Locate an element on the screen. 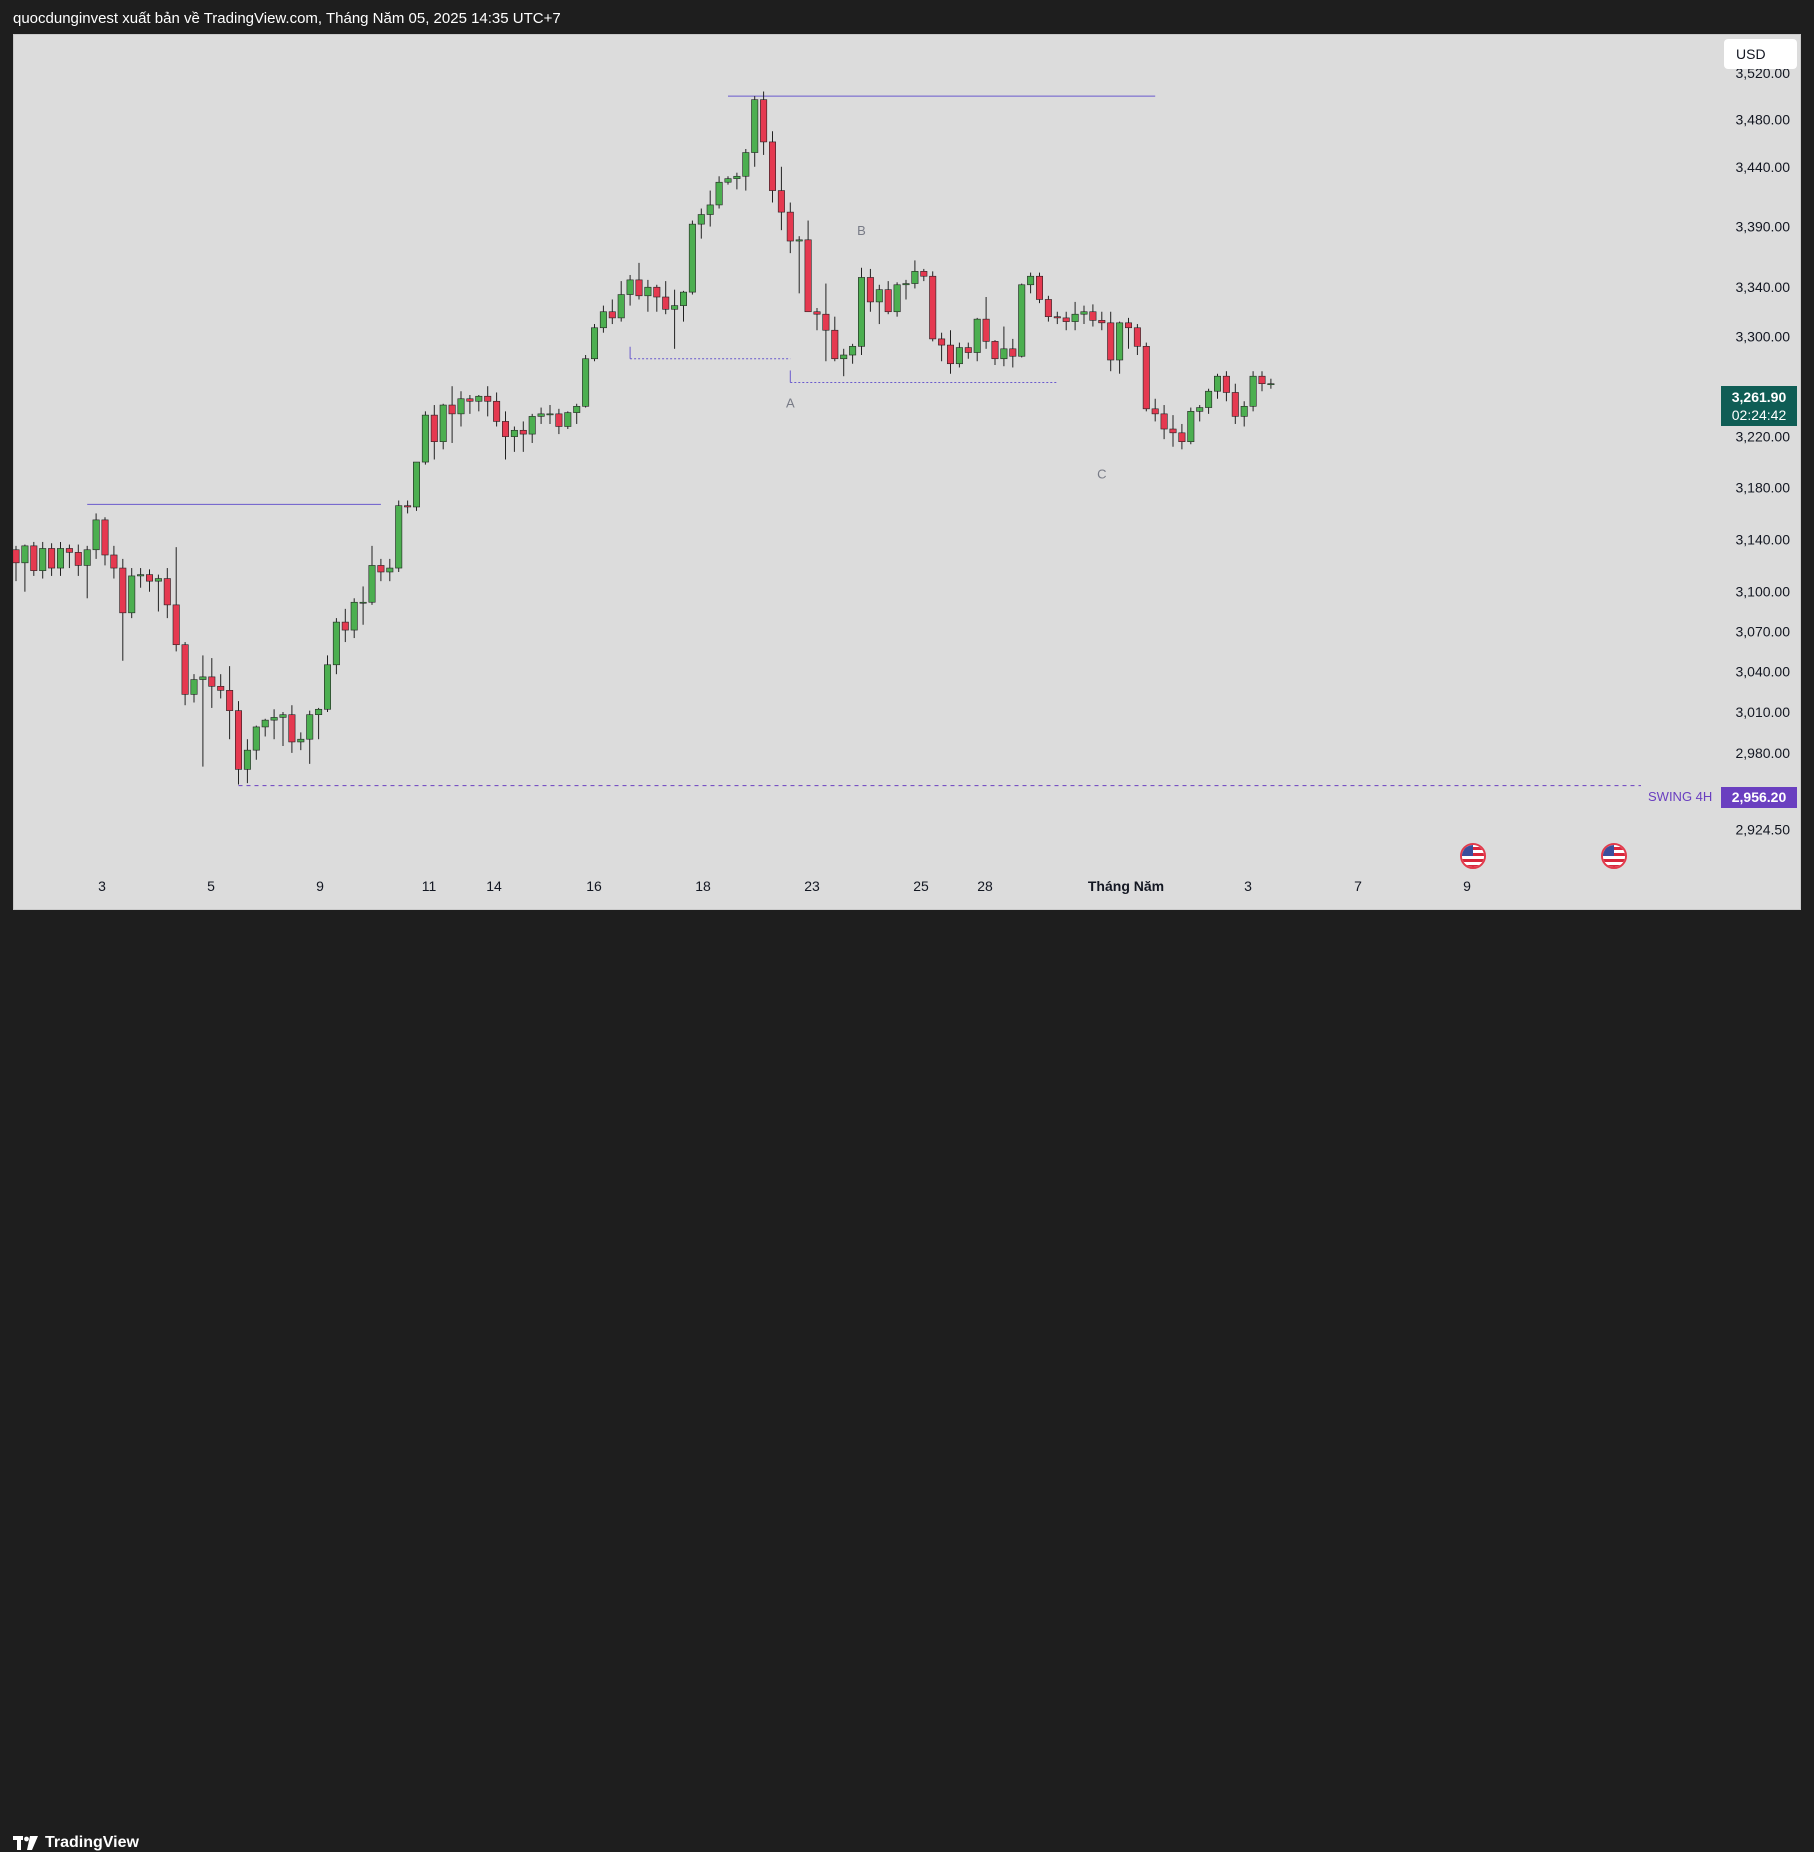 The image size is (1814, 1852). currency-selector: USD is located at coordinates (1760, 54).